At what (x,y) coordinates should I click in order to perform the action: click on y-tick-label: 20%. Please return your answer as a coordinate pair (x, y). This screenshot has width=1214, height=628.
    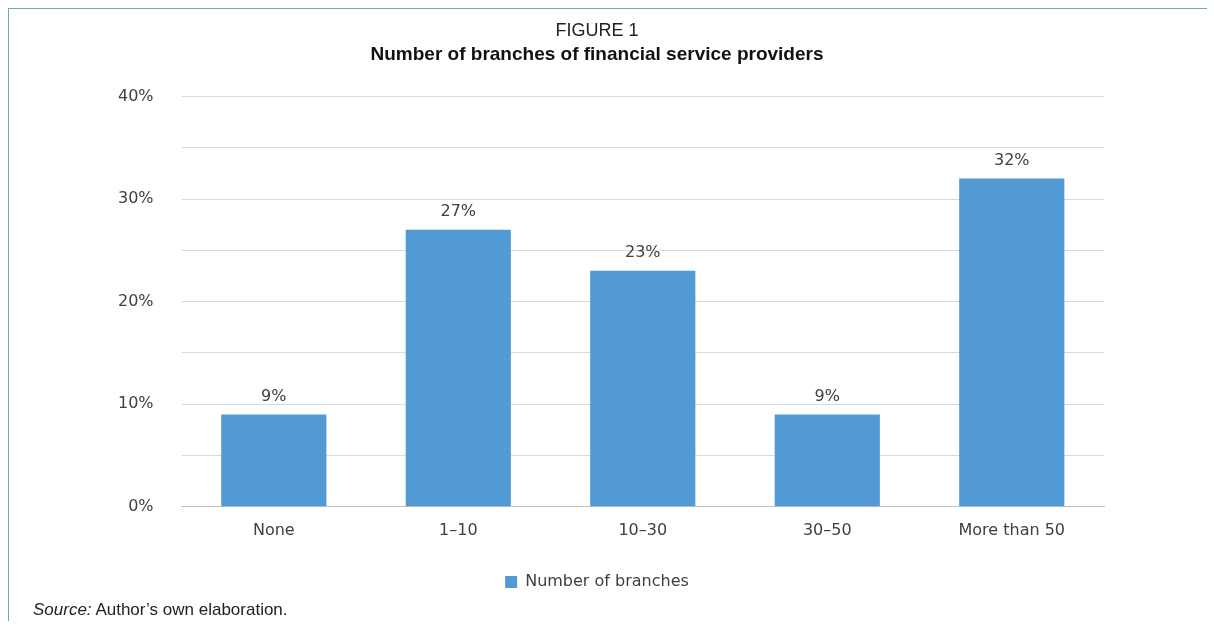
    Looking at the image, I should click on (136, 300).